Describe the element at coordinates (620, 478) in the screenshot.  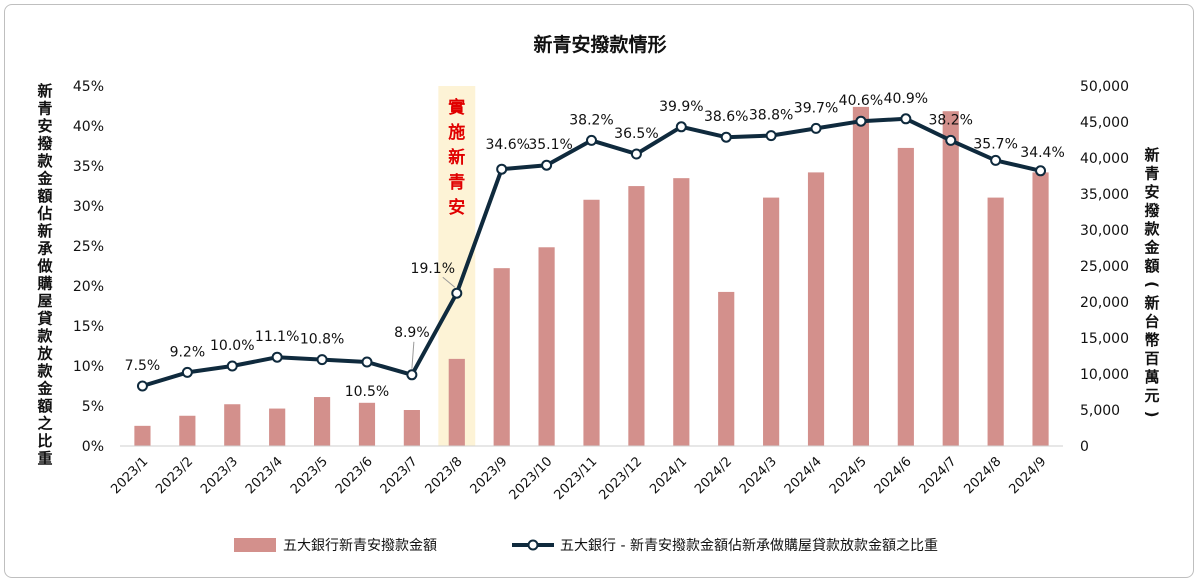
I see `x-tick-label: 2023/12` at that location.